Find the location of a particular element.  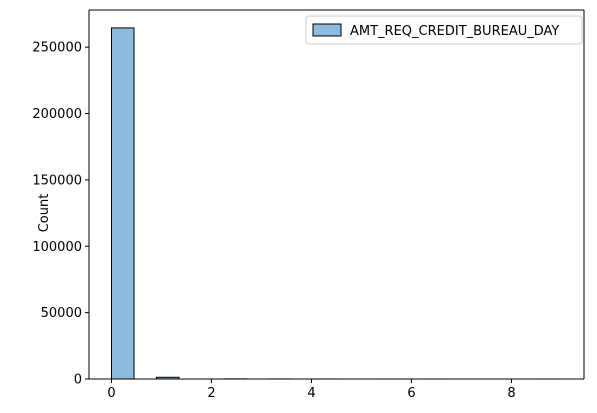

y-tick-label: 200000 is located at coordinates (57, 114).